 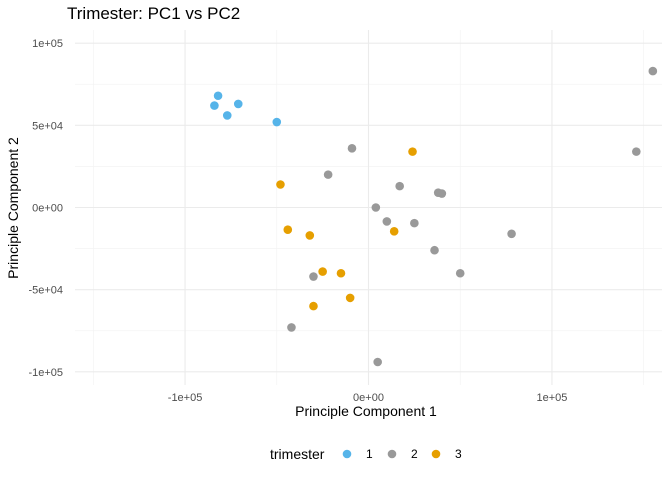 I want to click on y-tick-label: 1e+05, so click(x=47, y=44).